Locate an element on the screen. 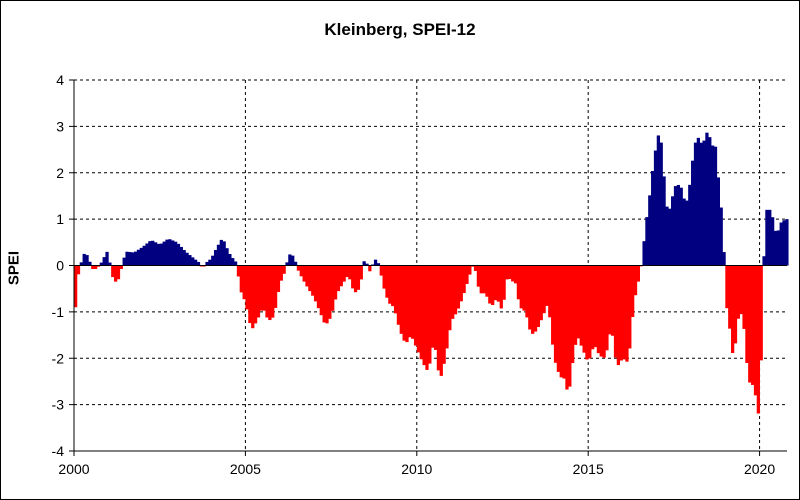 This screenshot has height=500, width=800. y-tick-label: -3 is located at coordinates (58, 405).